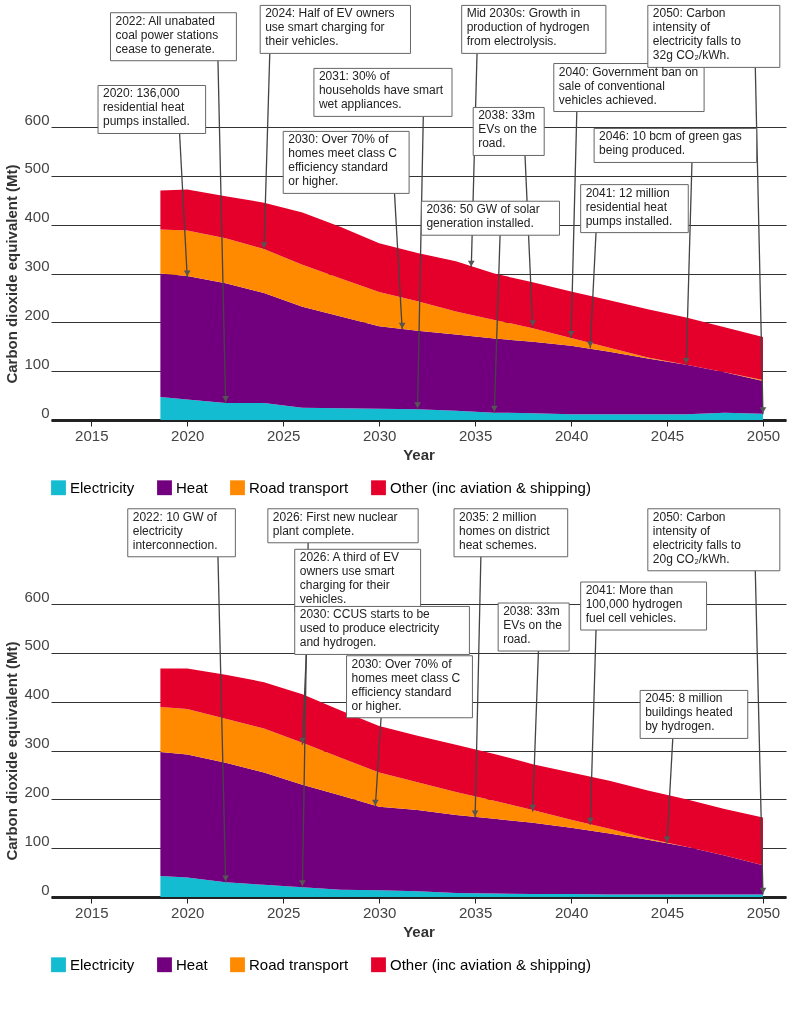 Image resolution: width=805 pixels, height=1025 pixels. I want to click on annotation: 2020: 136,000 residential heat pumps installed., so click(146, 107).